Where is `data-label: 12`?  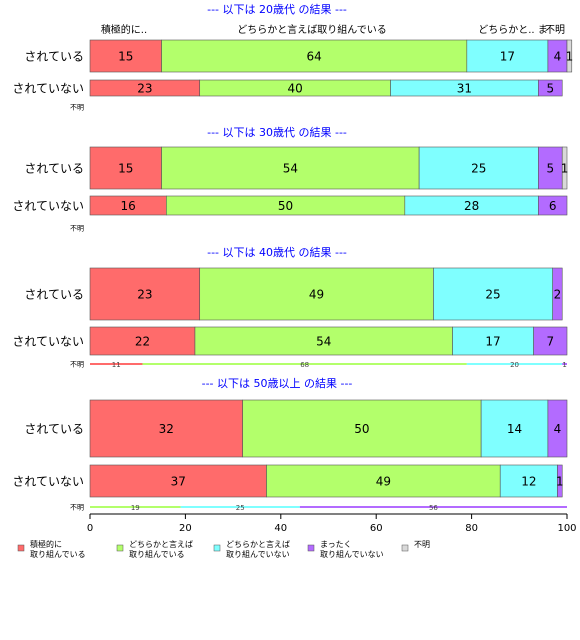
data-label: 12 is located at coordinates (528, 482).